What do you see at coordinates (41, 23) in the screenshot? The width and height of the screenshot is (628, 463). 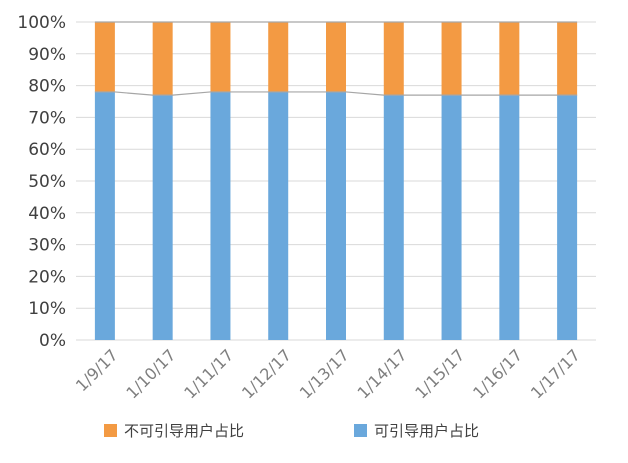 I see `y-tick-label: 100%` at bounding box center [41, 23].